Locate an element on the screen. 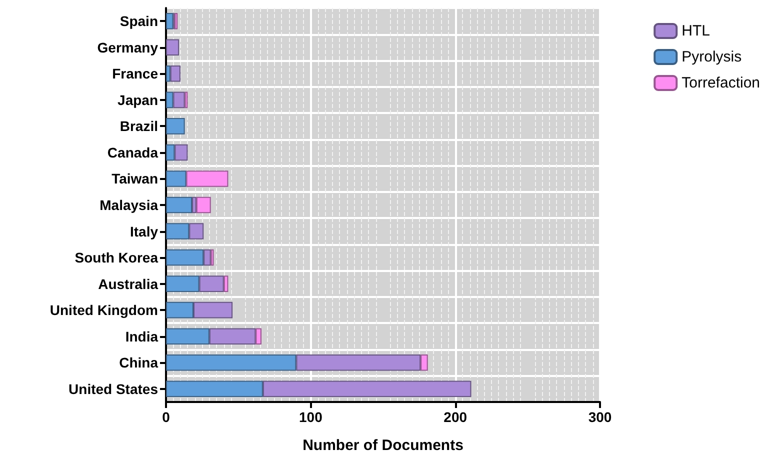 The image size is (773, 474). x-axis-title: Number of Documents is located at coordinates (383, 445).